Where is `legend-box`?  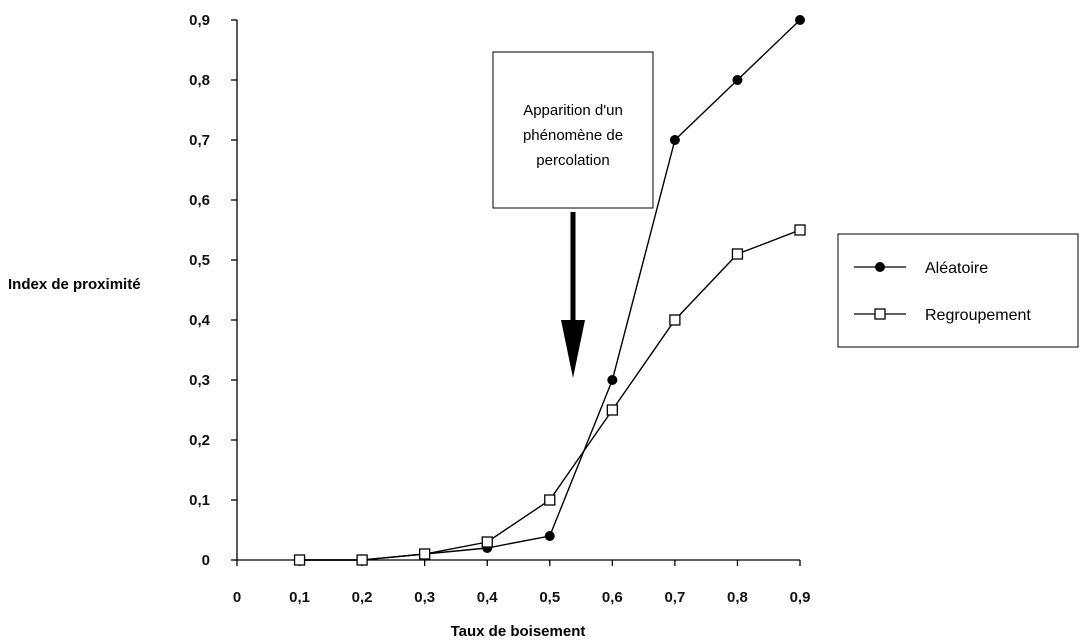 legend-box is located at coordinates (958, 290).